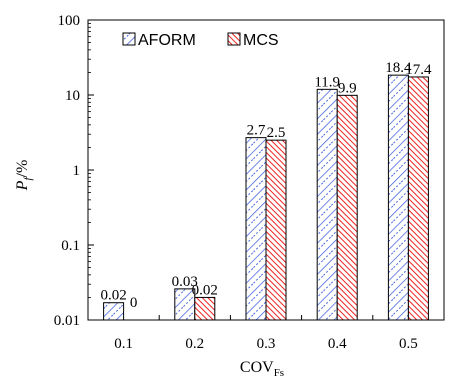 This screenshot has height=381, width=449. What do you see at coordinates (205, 290) in the screenshot?
I see `data-label-mcs-0.2: 0.02` at bounding box center [205, 290].